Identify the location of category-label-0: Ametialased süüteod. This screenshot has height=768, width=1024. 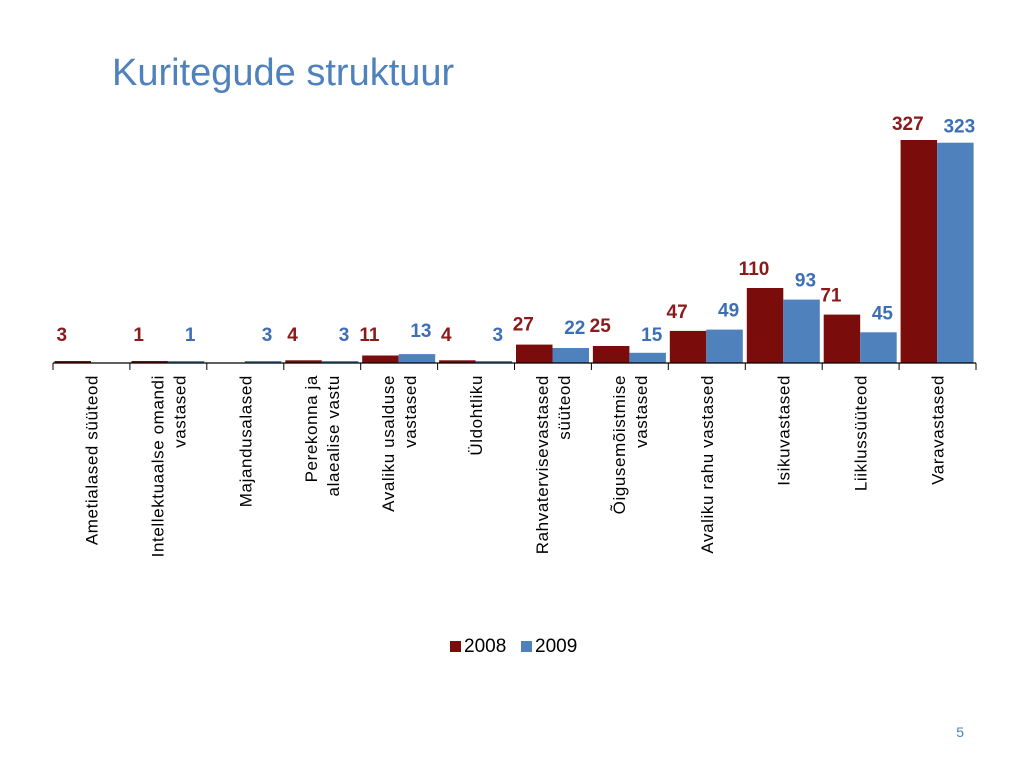
(92, 460).